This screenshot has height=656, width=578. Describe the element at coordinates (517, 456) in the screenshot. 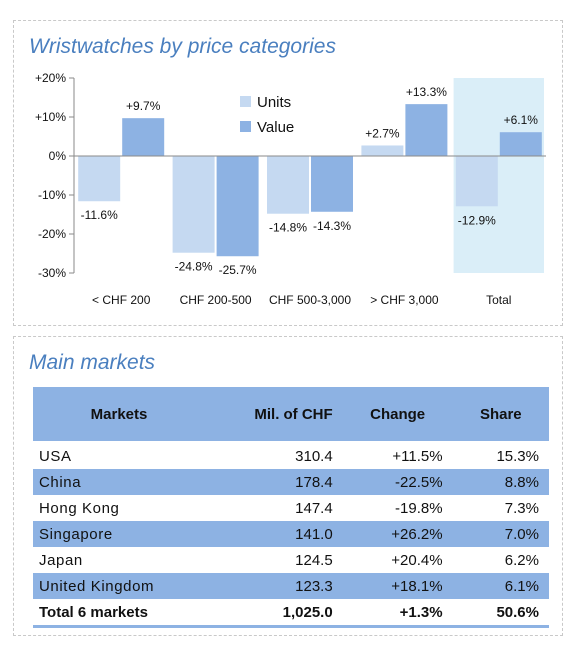

I see `cell-share: 15.3%` at that location.